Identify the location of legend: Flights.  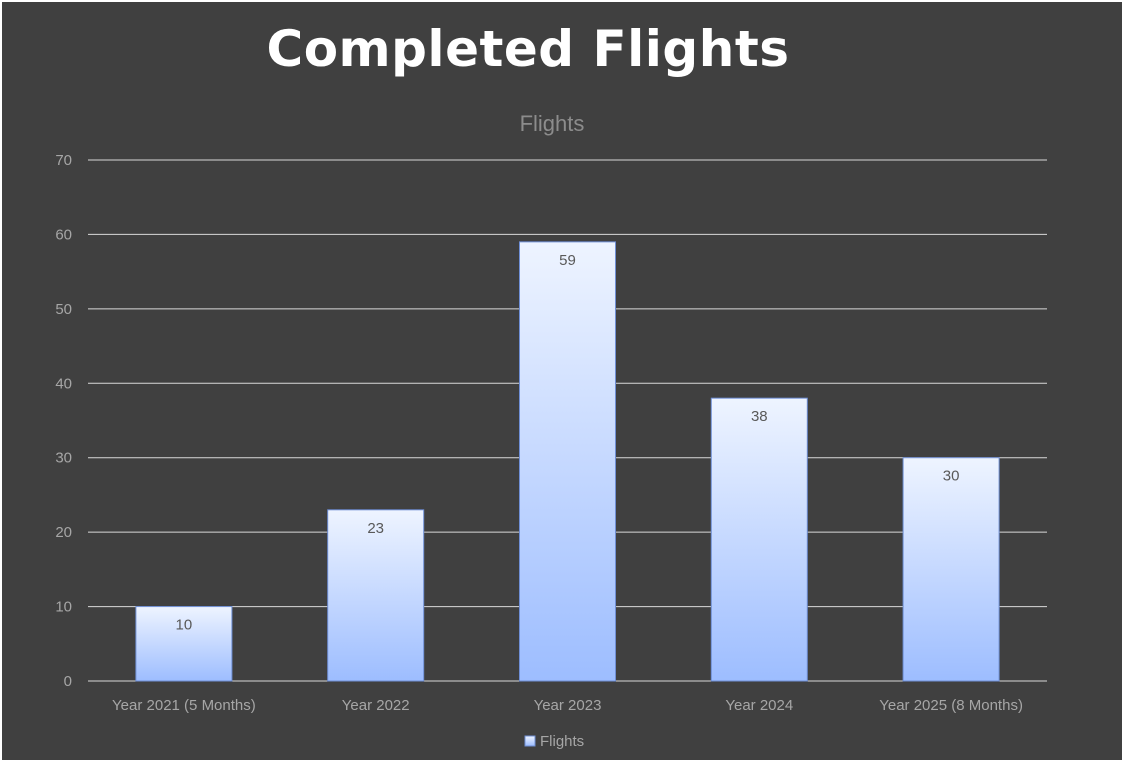
(554, 741).